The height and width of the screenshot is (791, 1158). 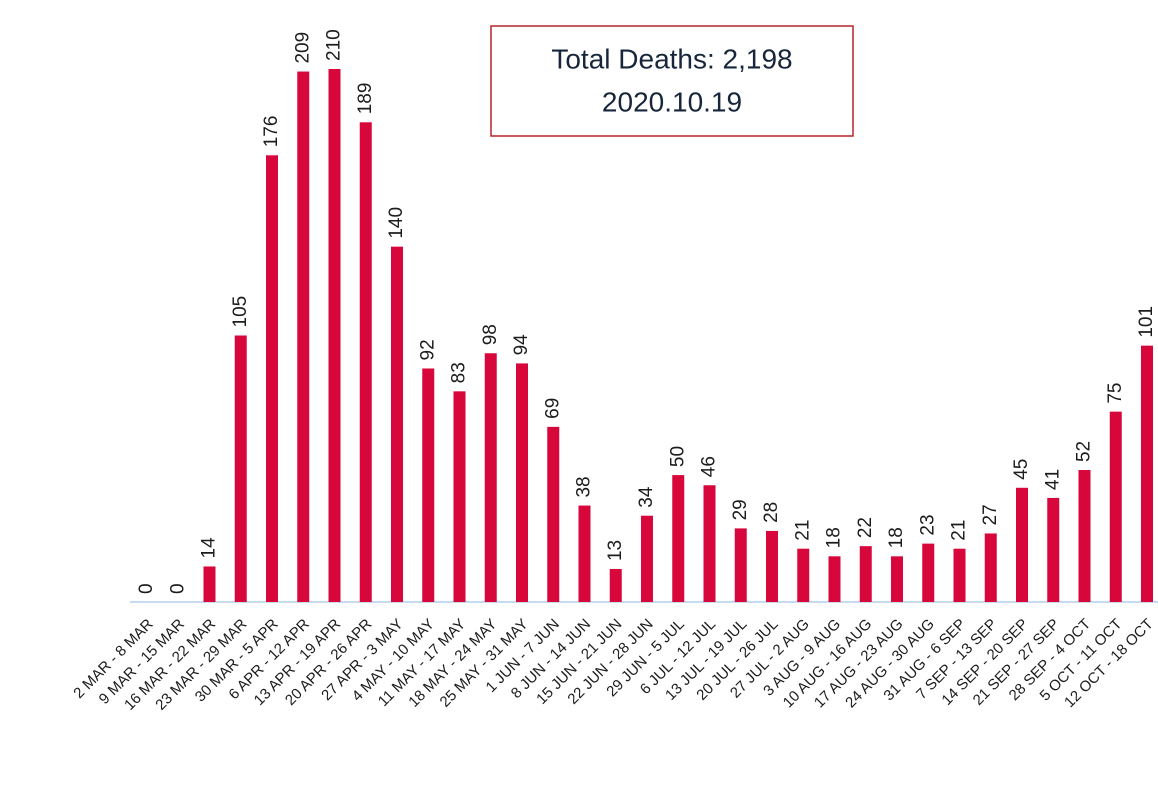 What do you see at coordinates (865, 527) in the screenshot?
I see `data-label: 22` at bounding box center [865, 527].